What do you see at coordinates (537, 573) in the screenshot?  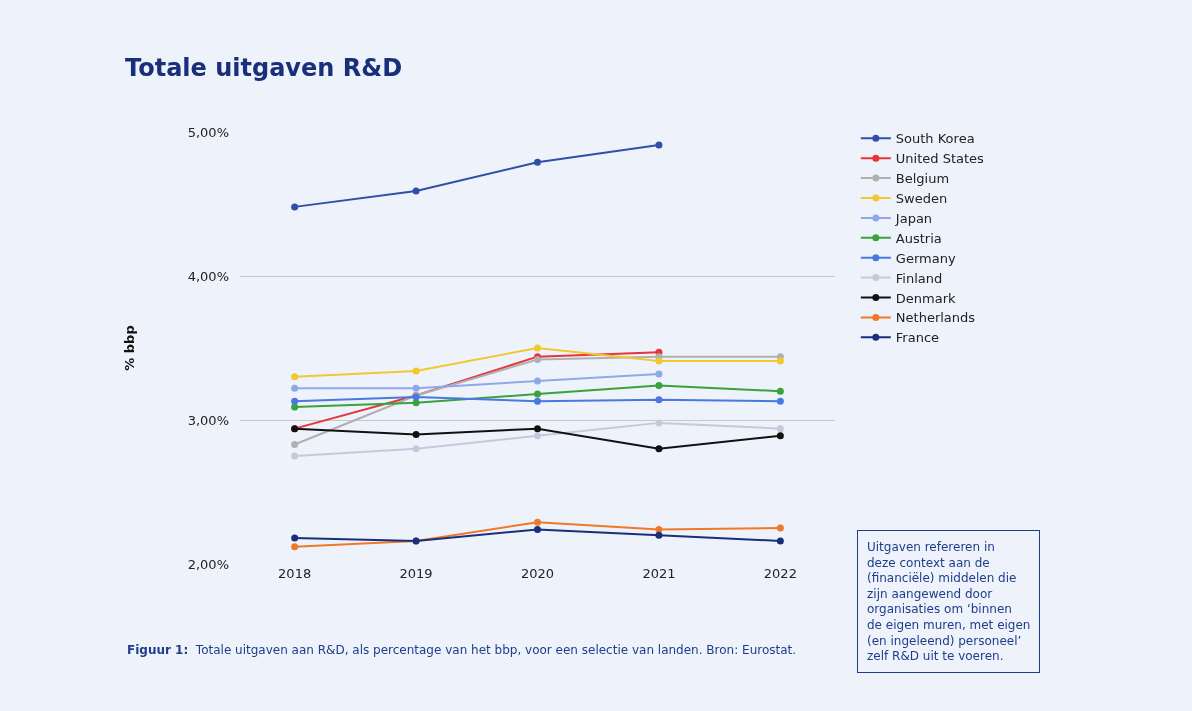 I see `x-tick-label: 2020` at bounding box center [537, 573].